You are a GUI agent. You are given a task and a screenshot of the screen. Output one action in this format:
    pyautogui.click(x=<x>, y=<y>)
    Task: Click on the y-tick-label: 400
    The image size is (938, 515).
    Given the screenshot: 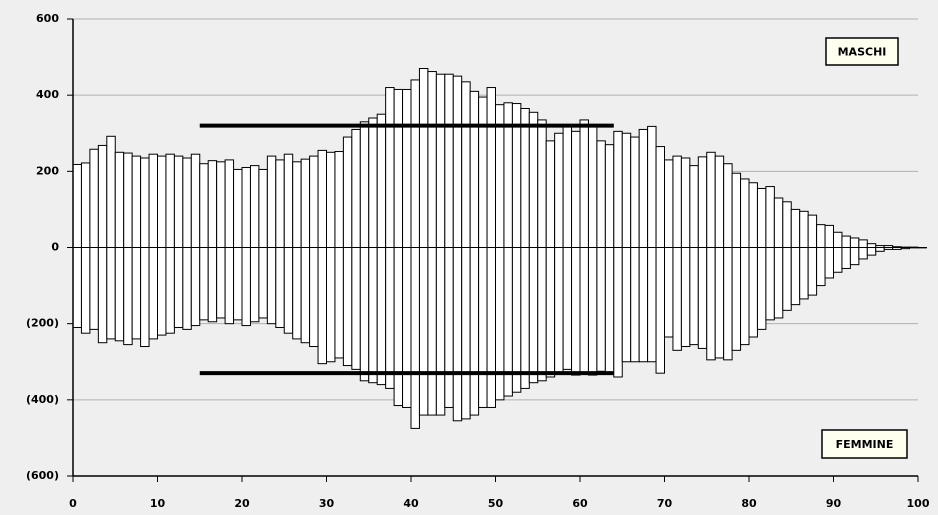 What is the action you would take?
    pyautogui.click(x=47, y=94)
    